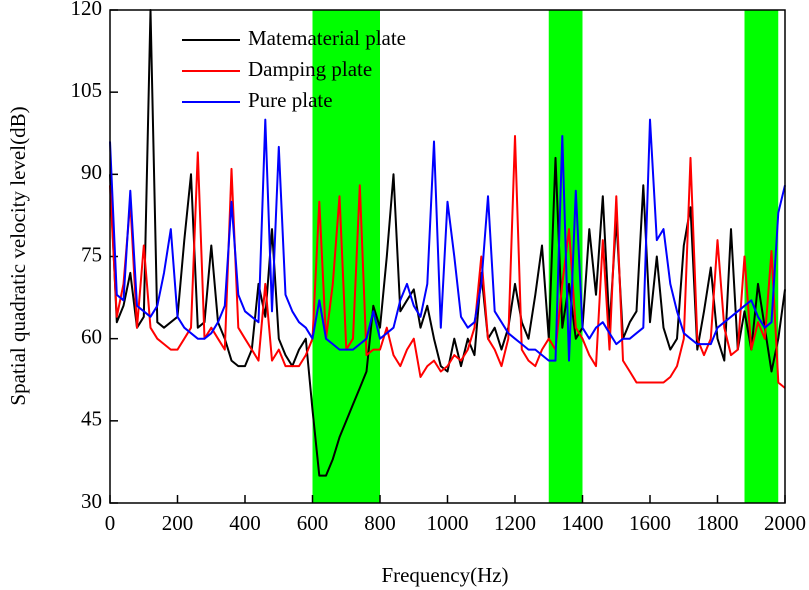 The width and height of the screenshot is (809, 590). Describe the element at coordinates (380, 523) in the screenshot. I see `x-tick-label: 800` at that location.